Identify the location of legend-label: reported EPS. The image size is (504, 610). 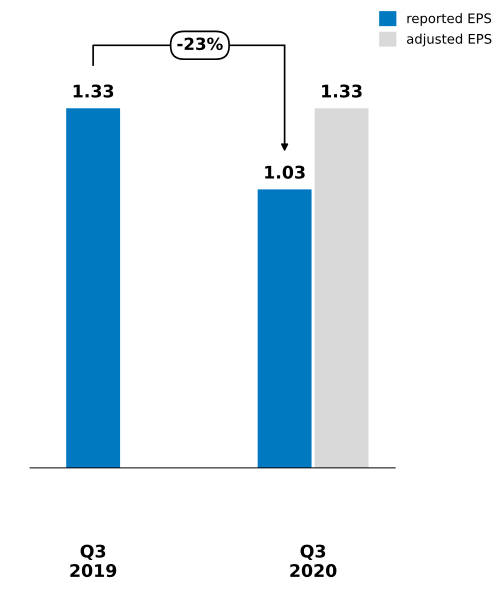
(449, 19).